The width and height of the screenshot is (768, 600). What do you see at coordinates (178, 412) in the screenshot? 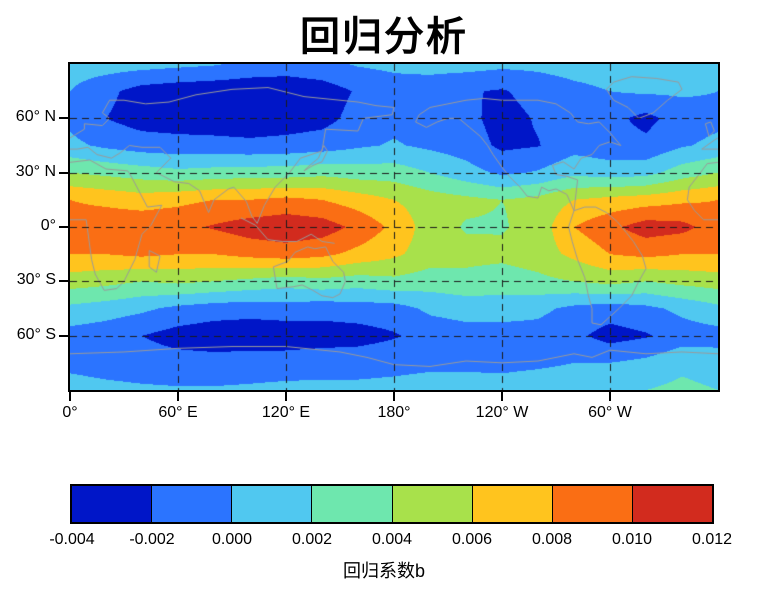
I see `x-axis-tick-label: 60° E` at bounding box center [178, 412].